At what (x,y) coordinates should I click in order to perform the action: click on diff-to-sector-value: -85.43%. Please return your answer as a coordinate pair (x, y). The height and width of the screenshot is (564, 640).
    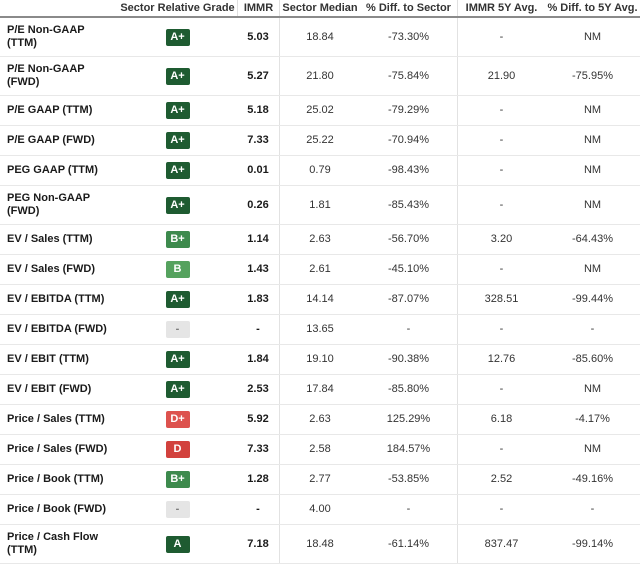
    Looking at the image, I should click on (408, 204).